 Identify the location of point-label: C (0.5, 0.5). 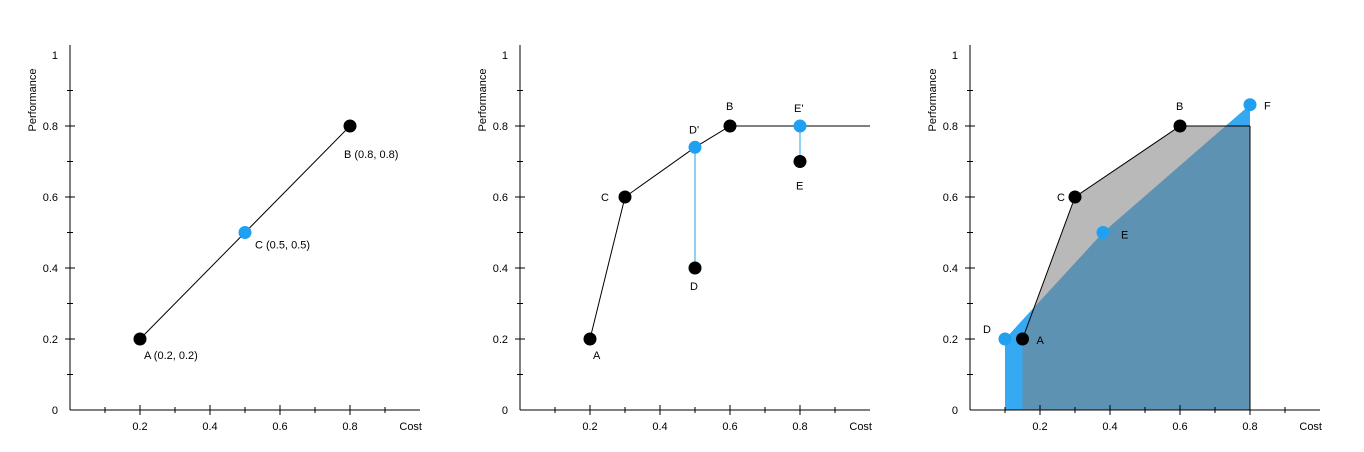
(282, 246).